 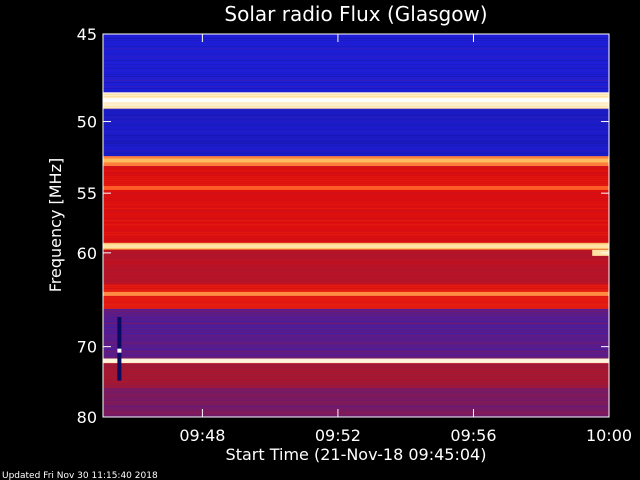 What do you see at coordinates (202, 435) in the screenshot?
I see `x-tick-label: 09:48` at bounding box center [202, 435].